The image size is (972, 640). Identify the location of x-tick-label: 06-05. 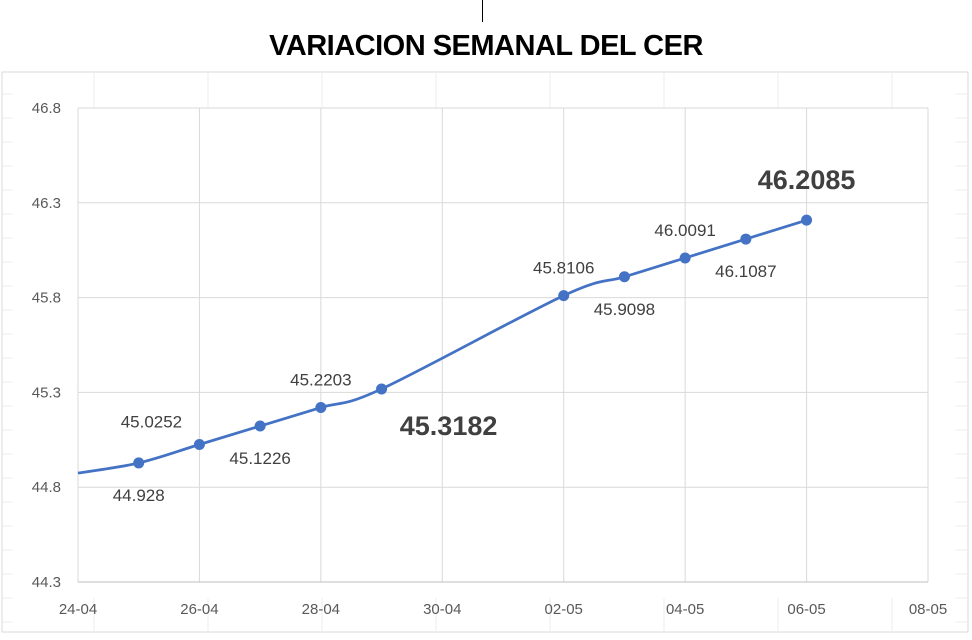
(806, 609).